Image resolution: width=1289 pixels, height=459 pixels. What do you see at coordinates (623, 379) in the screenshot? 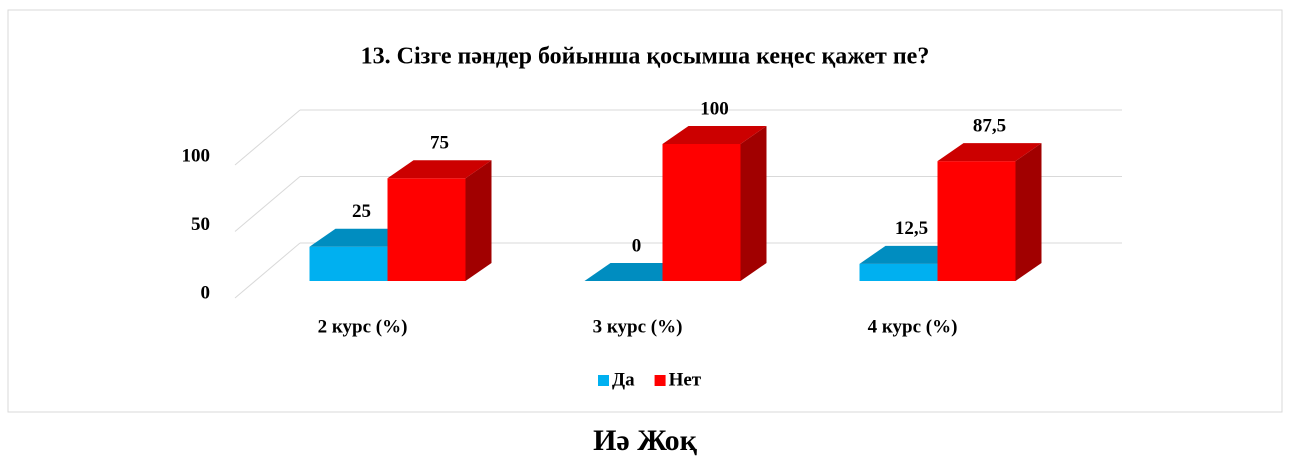
I see `legend-label: Да` at bounding box center [623, 379].